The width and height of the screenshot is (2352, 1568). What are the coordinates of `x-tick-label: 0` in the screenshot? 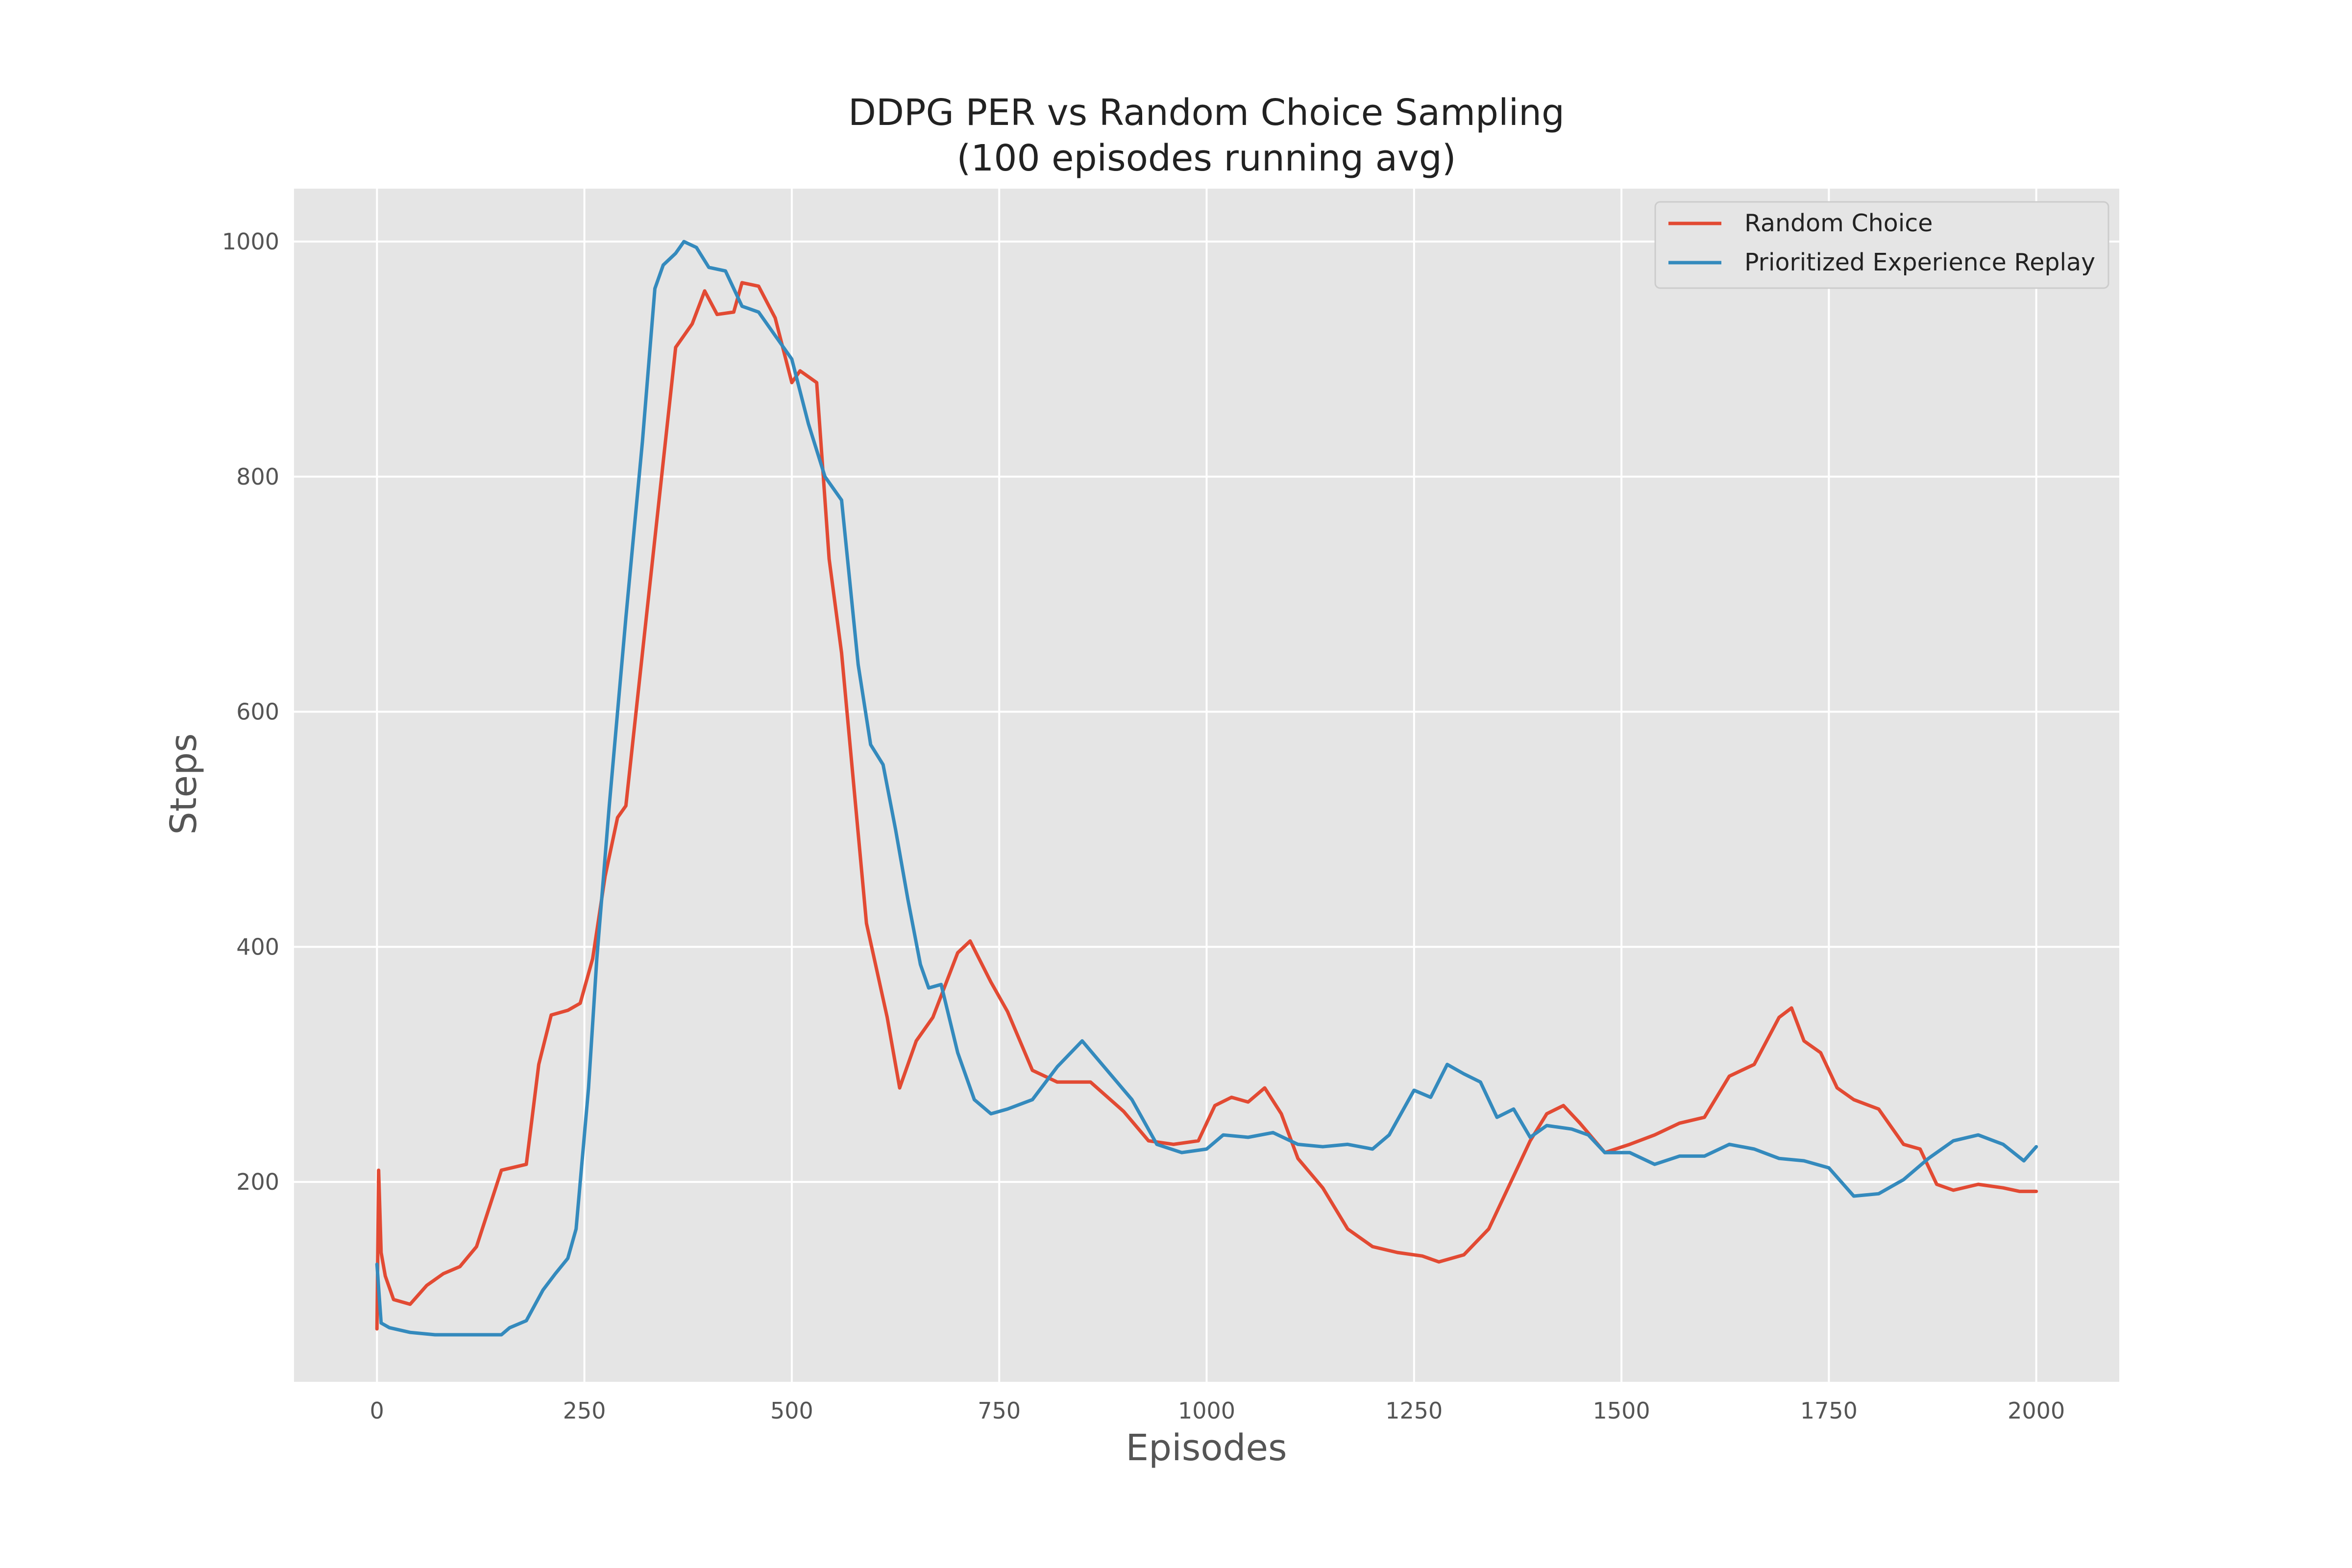 It's located at (377, 1410).